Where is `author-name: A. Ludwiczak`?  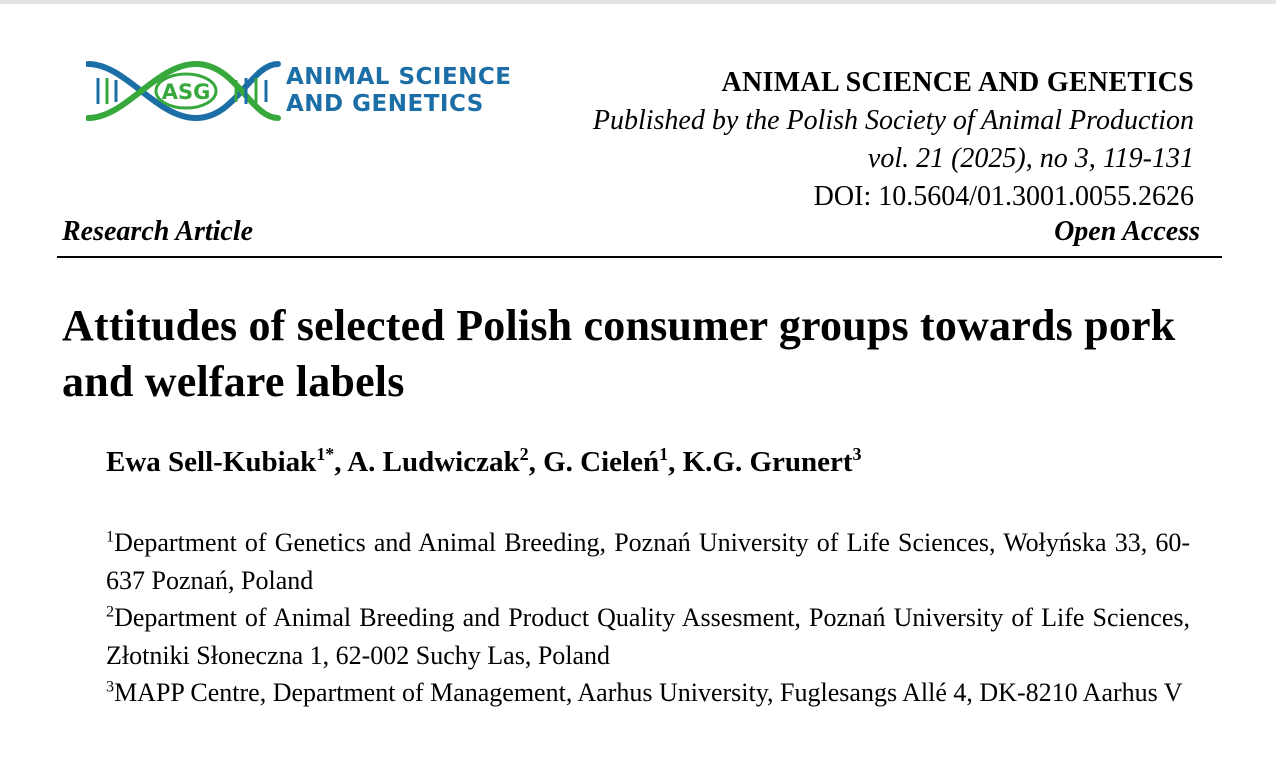
author-name: A. Ludwiczak is located at coordinates (433, 462).